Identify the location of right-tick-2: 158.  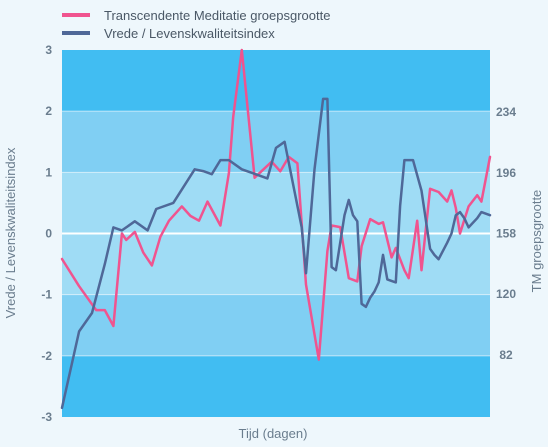
(506, 234).